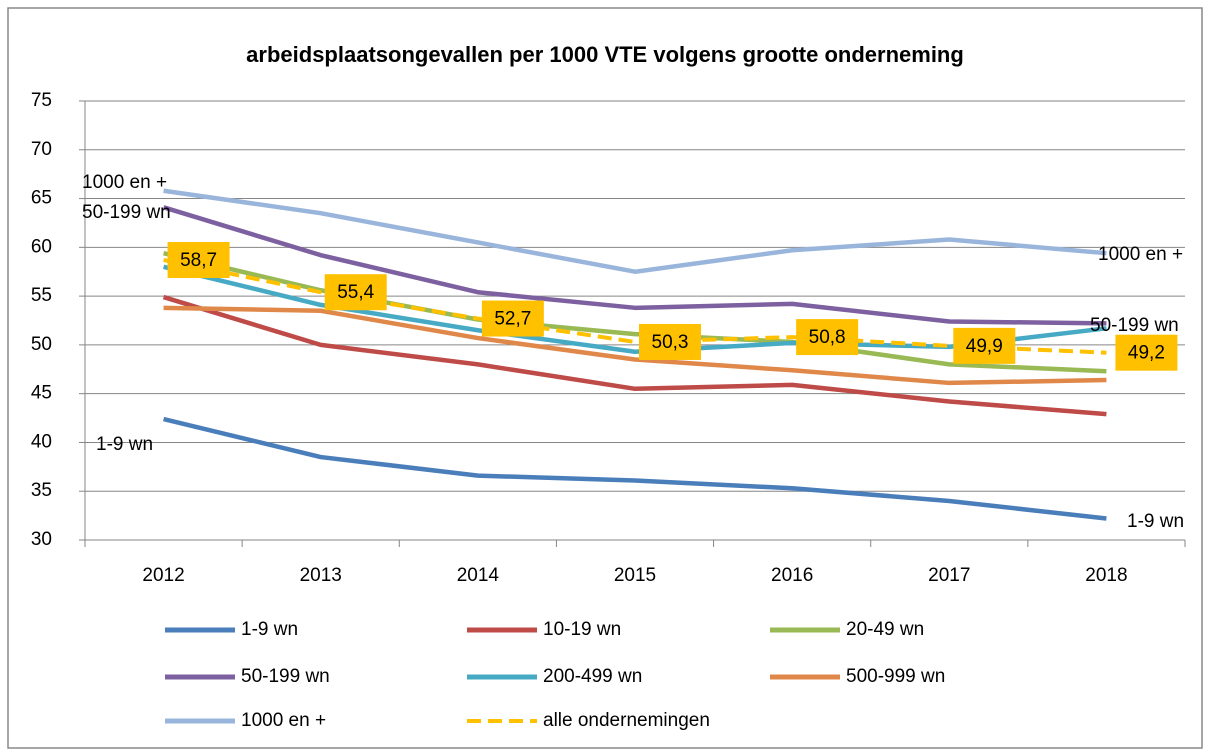 The width and height of the screenshot is (1210, 756). I want to click on x-tick-label: 2015, so click(635, 575).